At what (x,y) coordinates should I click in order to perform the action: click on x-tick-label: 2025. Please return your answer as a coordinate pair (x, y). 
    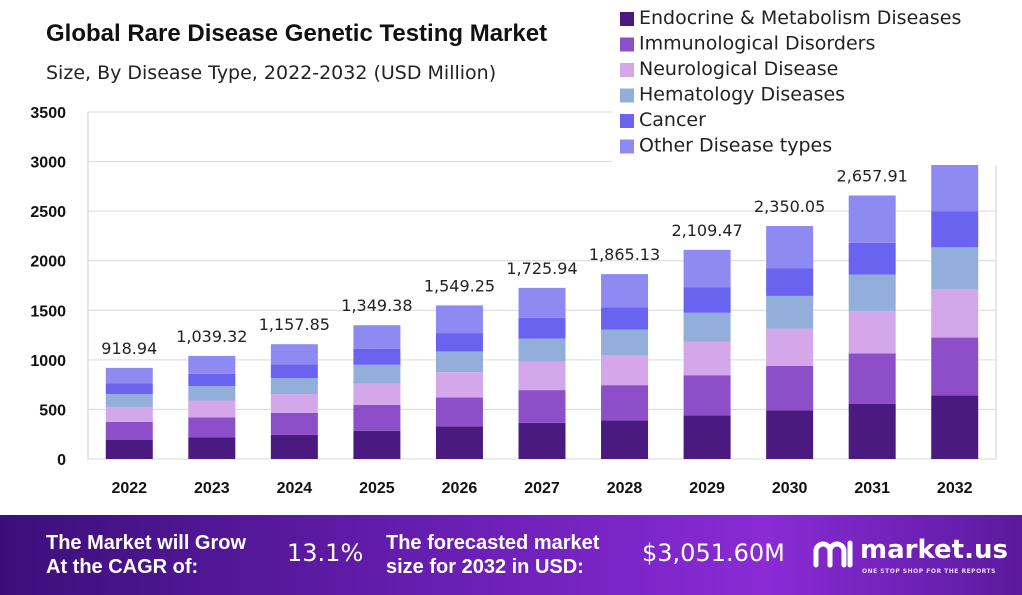
    Looking at the image, I should click on (377, 488).